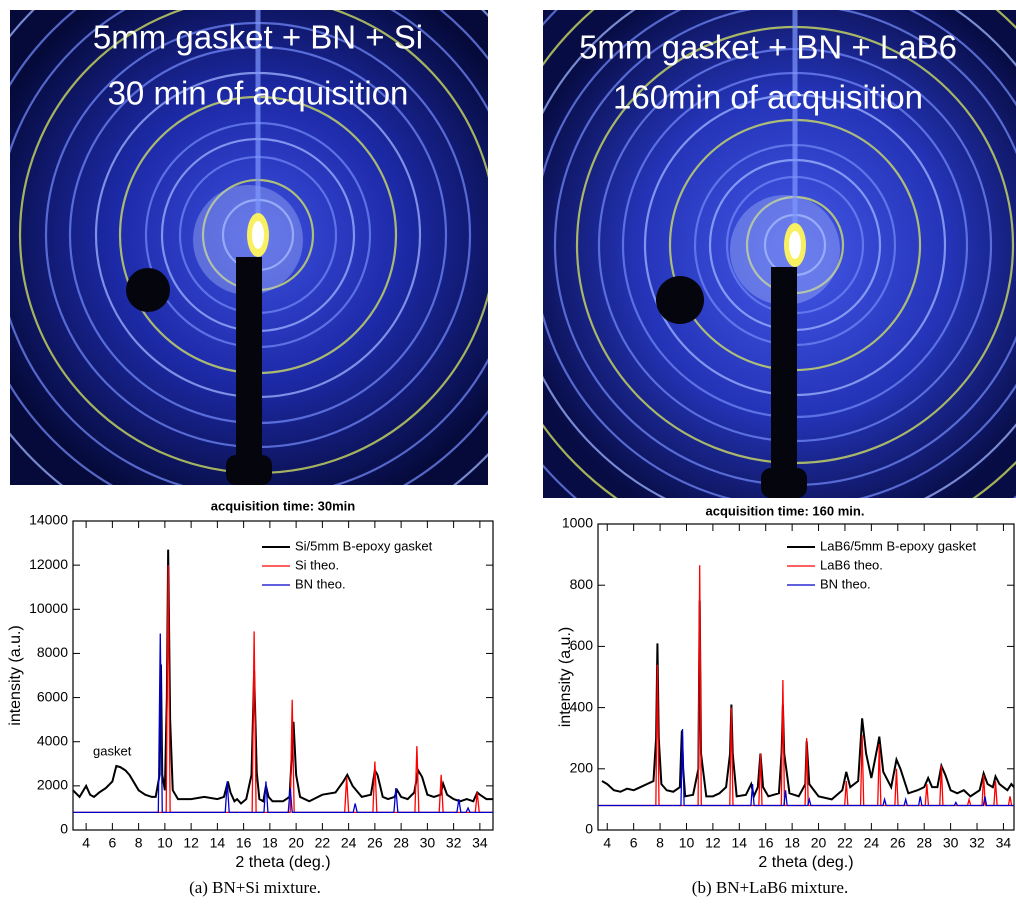 The image size is (1016, 922). Describe the element at coordinates (52, 652) in the screenshot. I see `y-tick-label: 8000` at that location.